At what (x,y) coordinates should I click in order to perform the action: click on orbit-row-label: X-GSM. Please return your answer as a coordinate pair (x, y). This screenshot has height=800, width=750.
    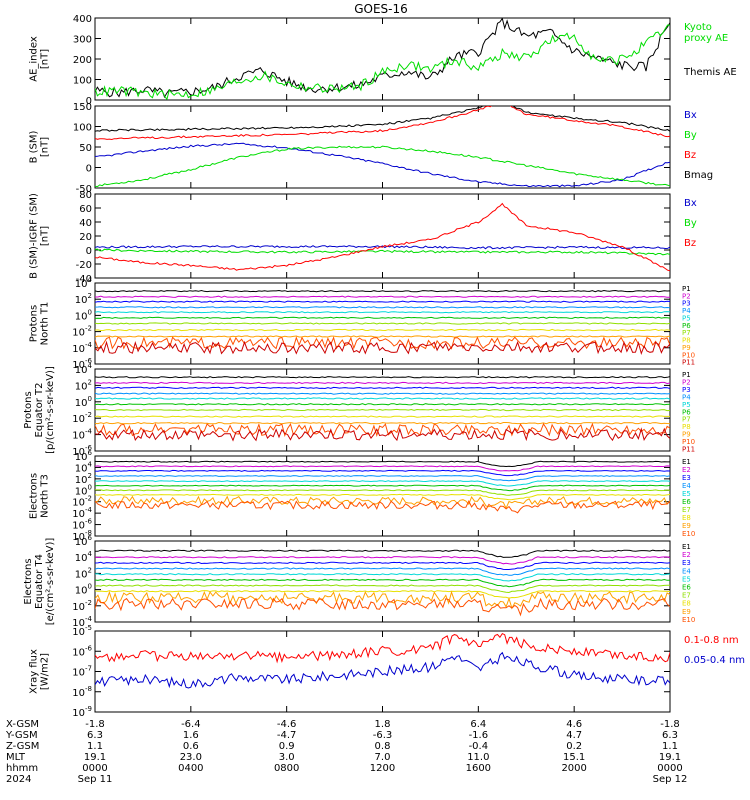
    Looking at the image, I should click on (22, 724).